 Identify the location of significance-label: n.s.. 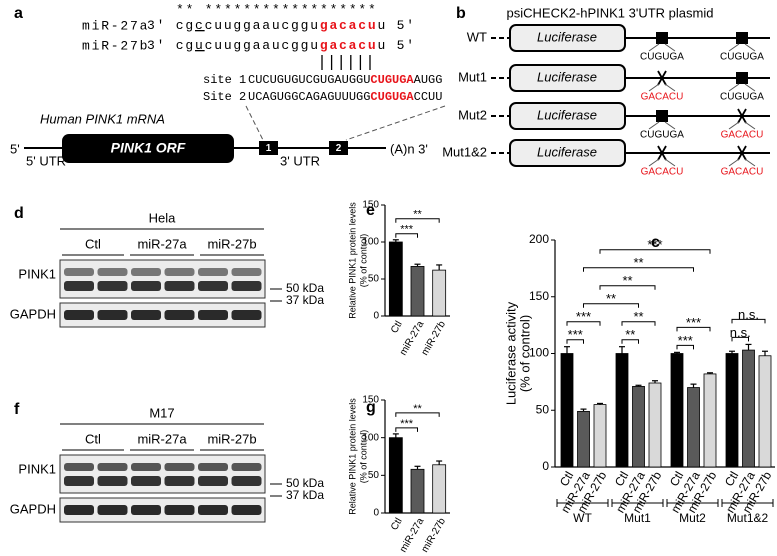
(748, 314).